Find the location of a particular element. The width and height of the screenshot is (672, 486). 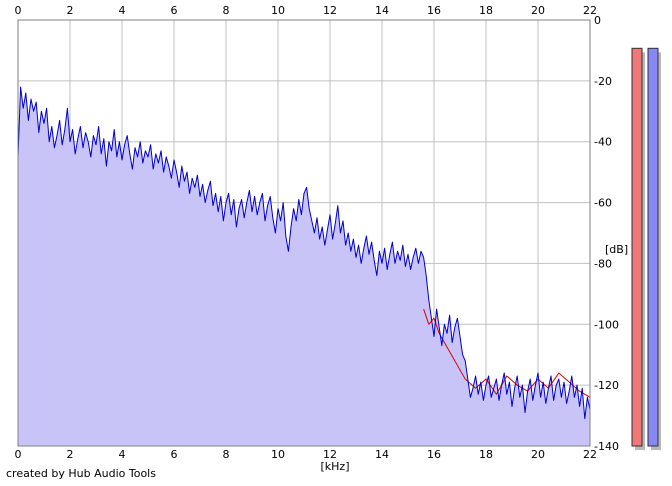

x-tick-label-top: 12 is located at coordinates (330, 10).